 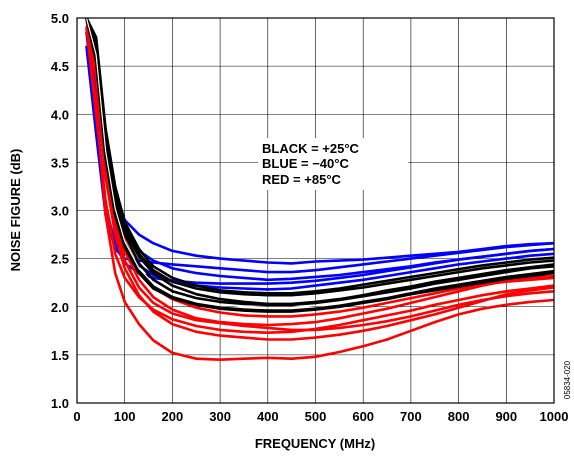 I want to click on y-tick-label: 3.0, so click(x=60, y=211).